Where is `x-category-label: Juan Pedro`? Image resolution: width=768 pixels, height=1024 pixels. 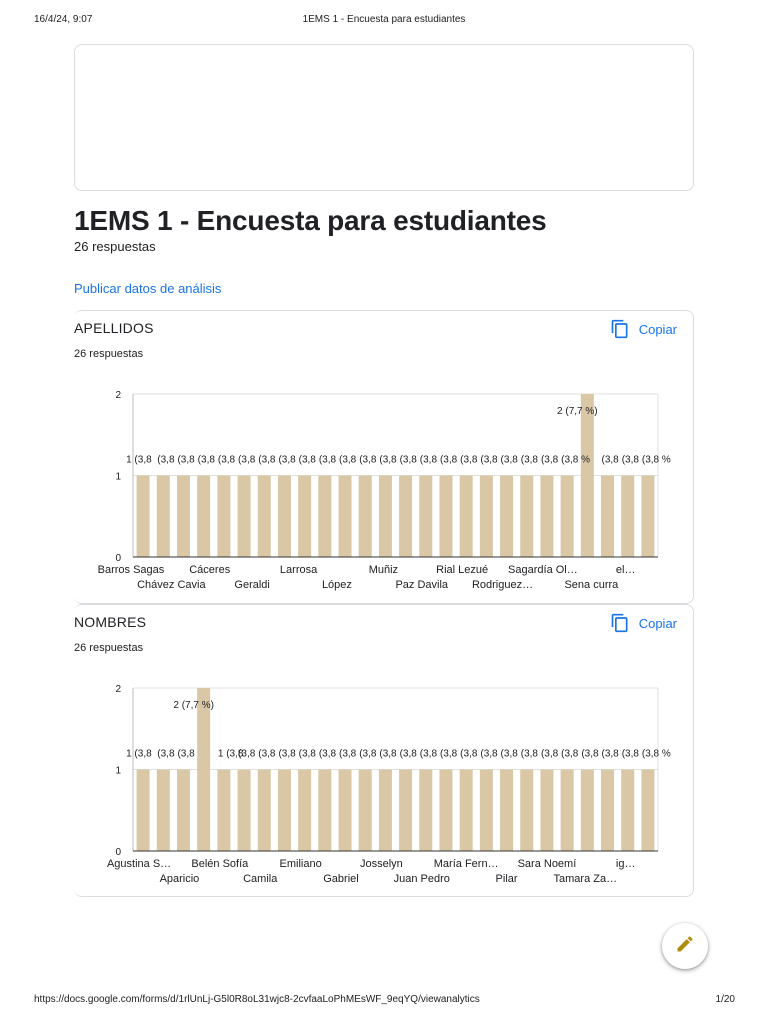
x-category-label: Juan Pedro is located at coordinates (422, 879).